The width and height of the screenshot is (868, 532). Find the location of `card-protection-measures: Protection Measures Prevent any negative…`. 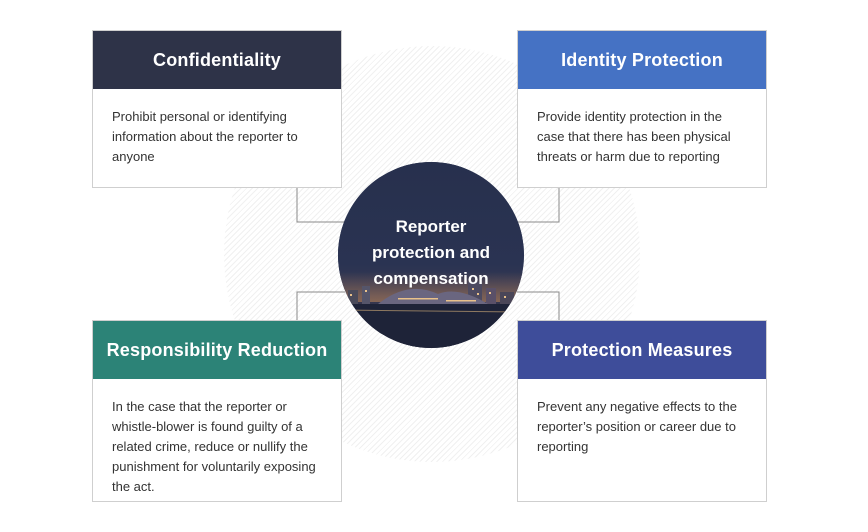

card-protection-measures: Protection Measures Prevent any negative… is located at coordinates (642, 411).